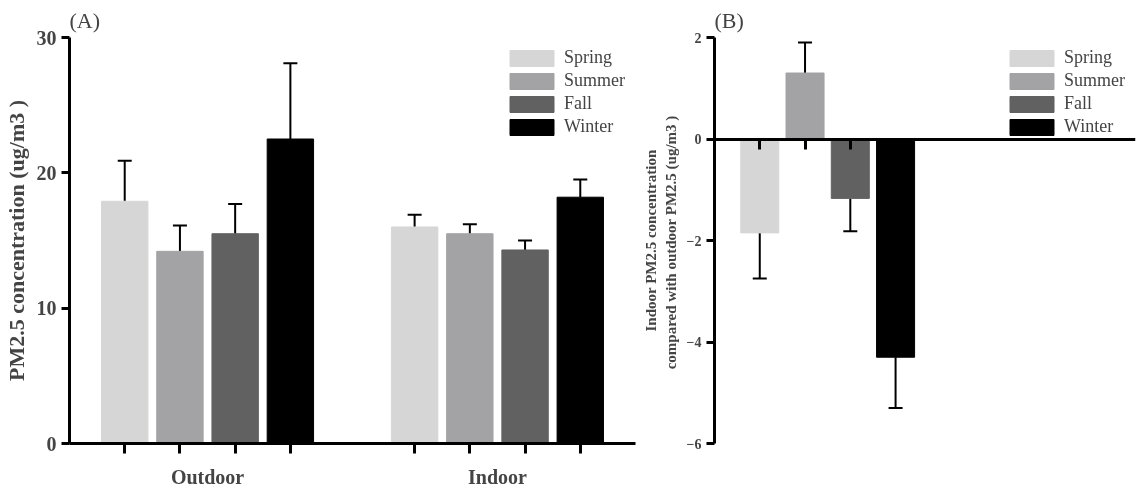 This screenshot has height=496, width=1147. Describe the element at coordinates (661, 242) in the screenshot. I see `y-axis-title: Indoor PM2.5 concentration compared with outdoor PM2.5 (ug/m3 )` at that location.